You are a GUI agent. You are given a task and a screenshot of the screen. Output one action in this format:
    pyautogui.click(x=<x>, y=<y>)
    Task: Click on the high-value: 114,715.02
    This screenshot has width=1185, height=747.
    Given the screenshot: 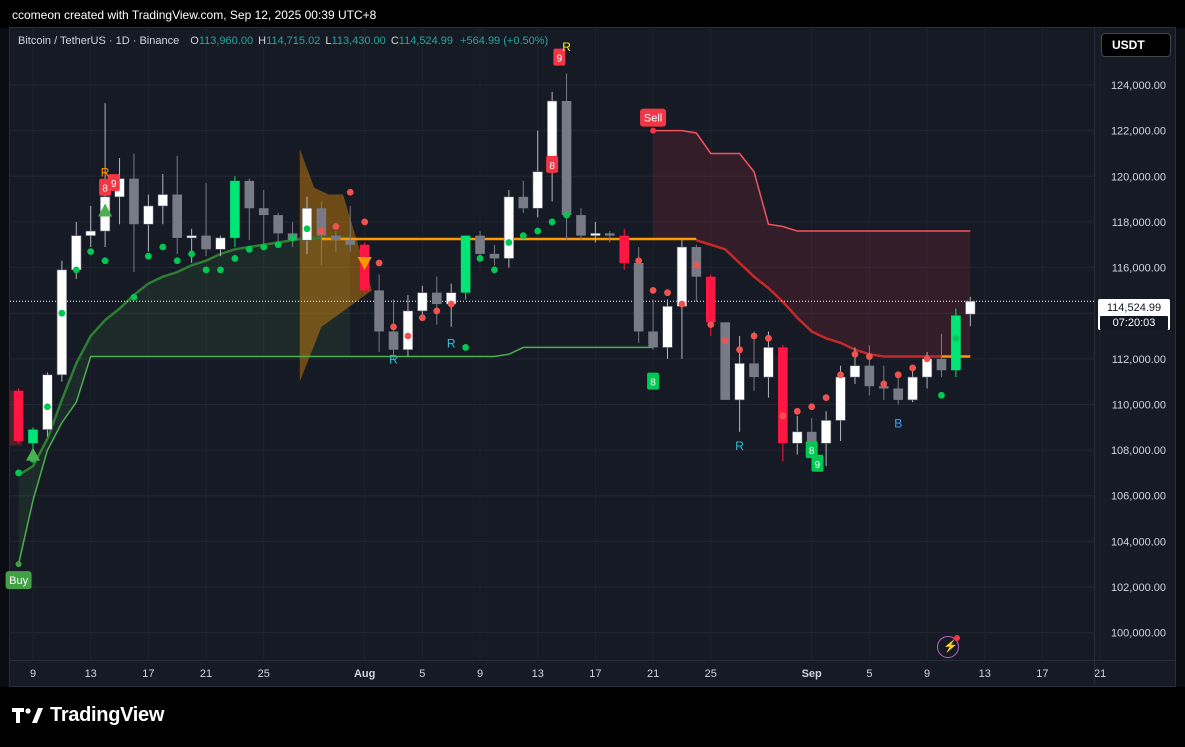 What is the action you would take?
    pyautogui.click(x=293, y=41)
    